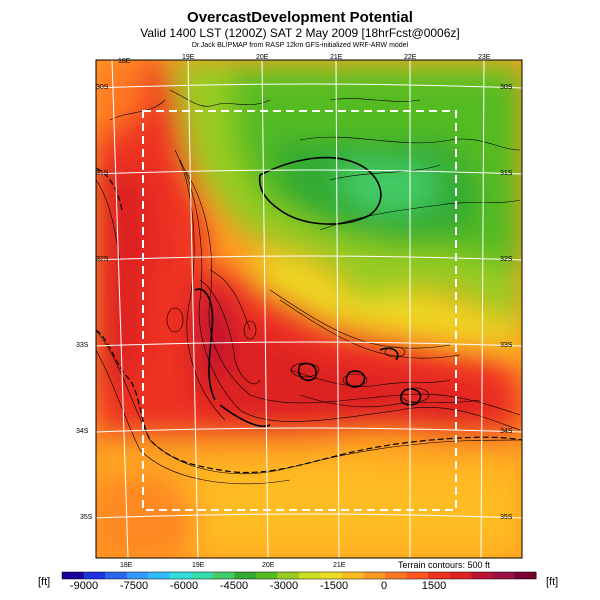 This screenshot has width=600, height=600. I want to click on lon-label-top: 19E, so click(188, 57).